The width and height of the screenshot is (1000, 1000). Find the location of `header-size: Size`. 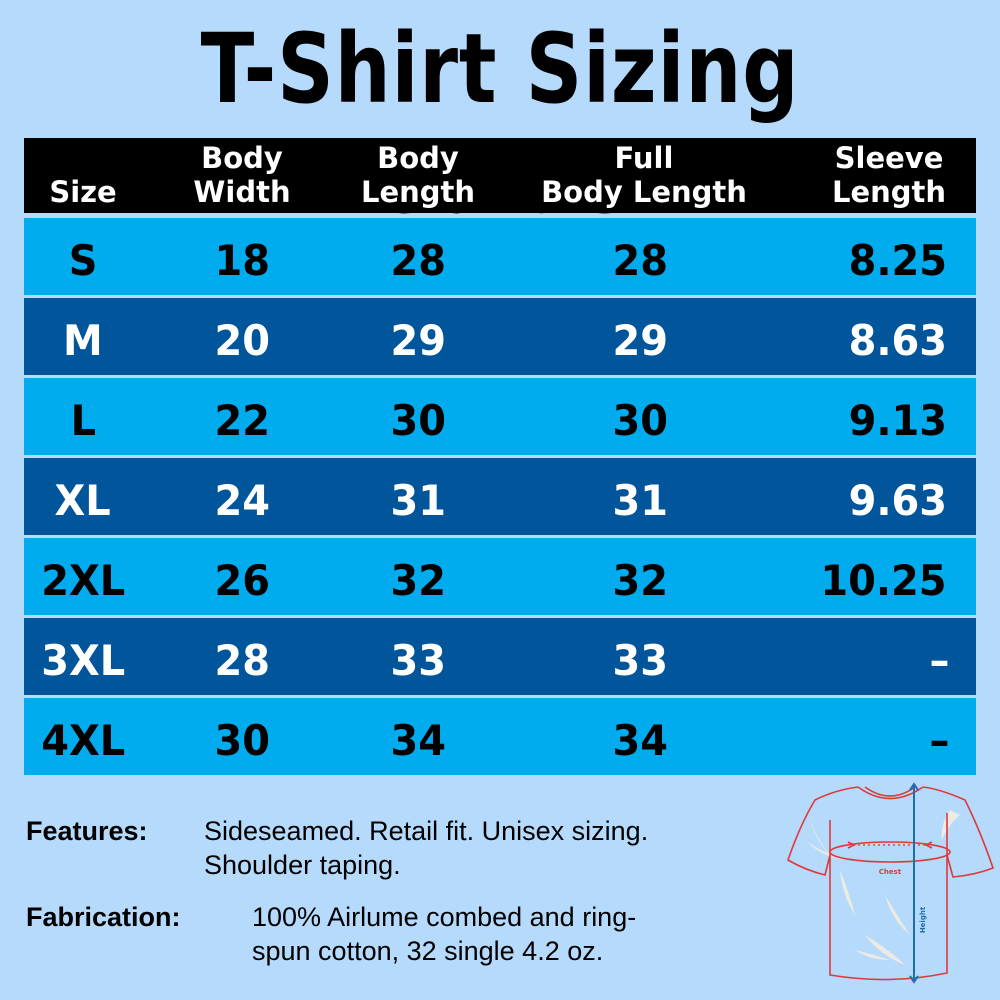

header-size: Size is located at coordinates (83, 192).